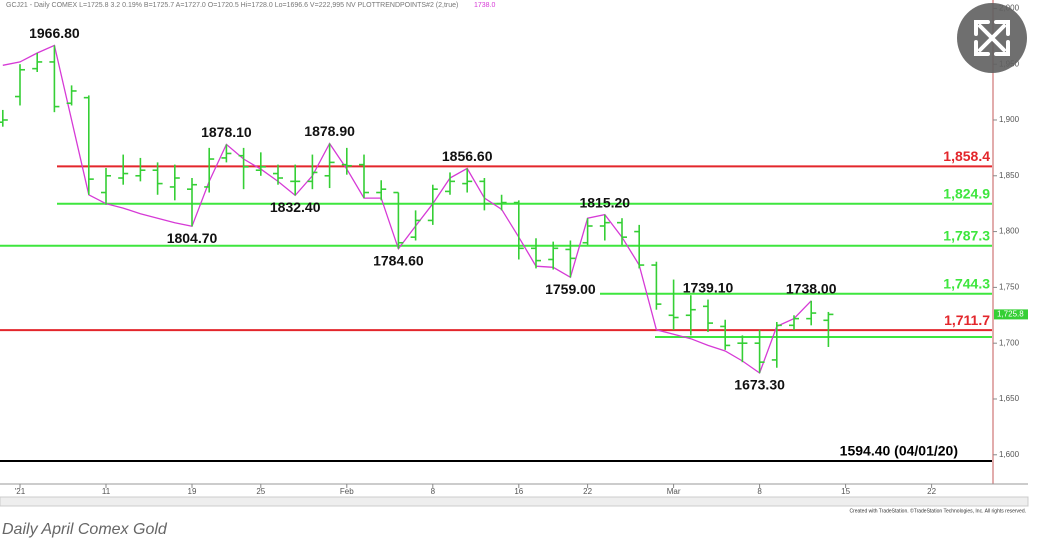 Image resolution: width=1038 pixels, height=538 pixels. Describe the element at coordinates (1009, 175) in the screenshot. I see `y-tick-label: 1,850` at that location.